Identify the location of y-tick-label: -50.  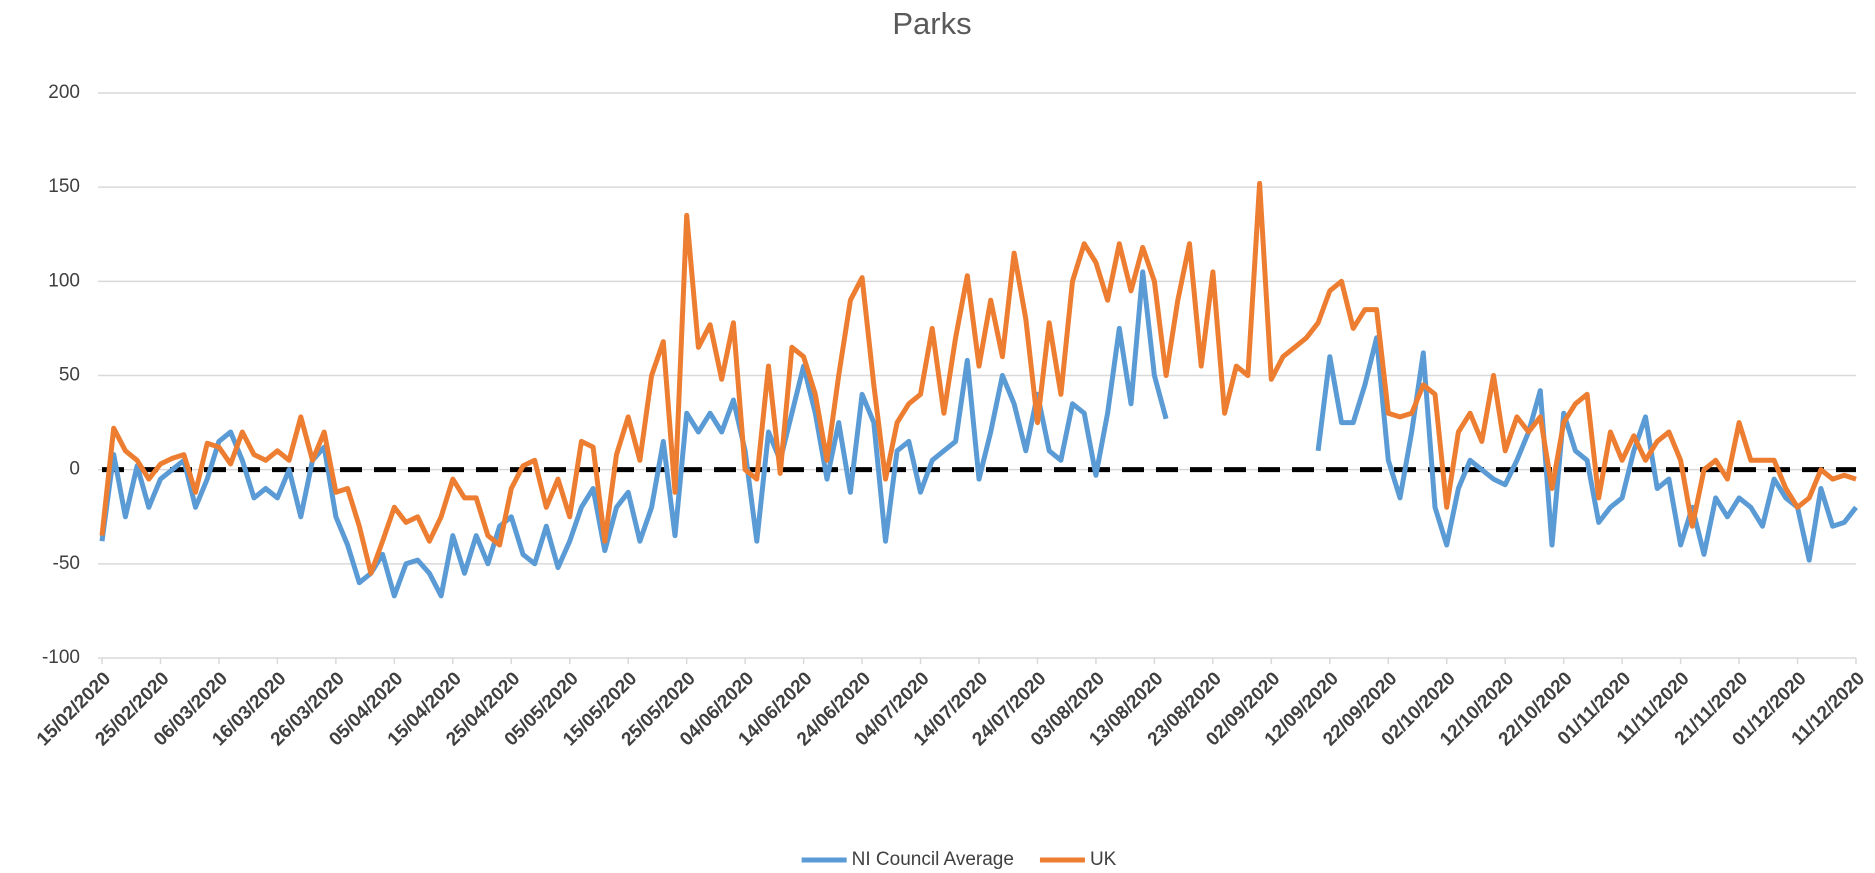
(66, 563).